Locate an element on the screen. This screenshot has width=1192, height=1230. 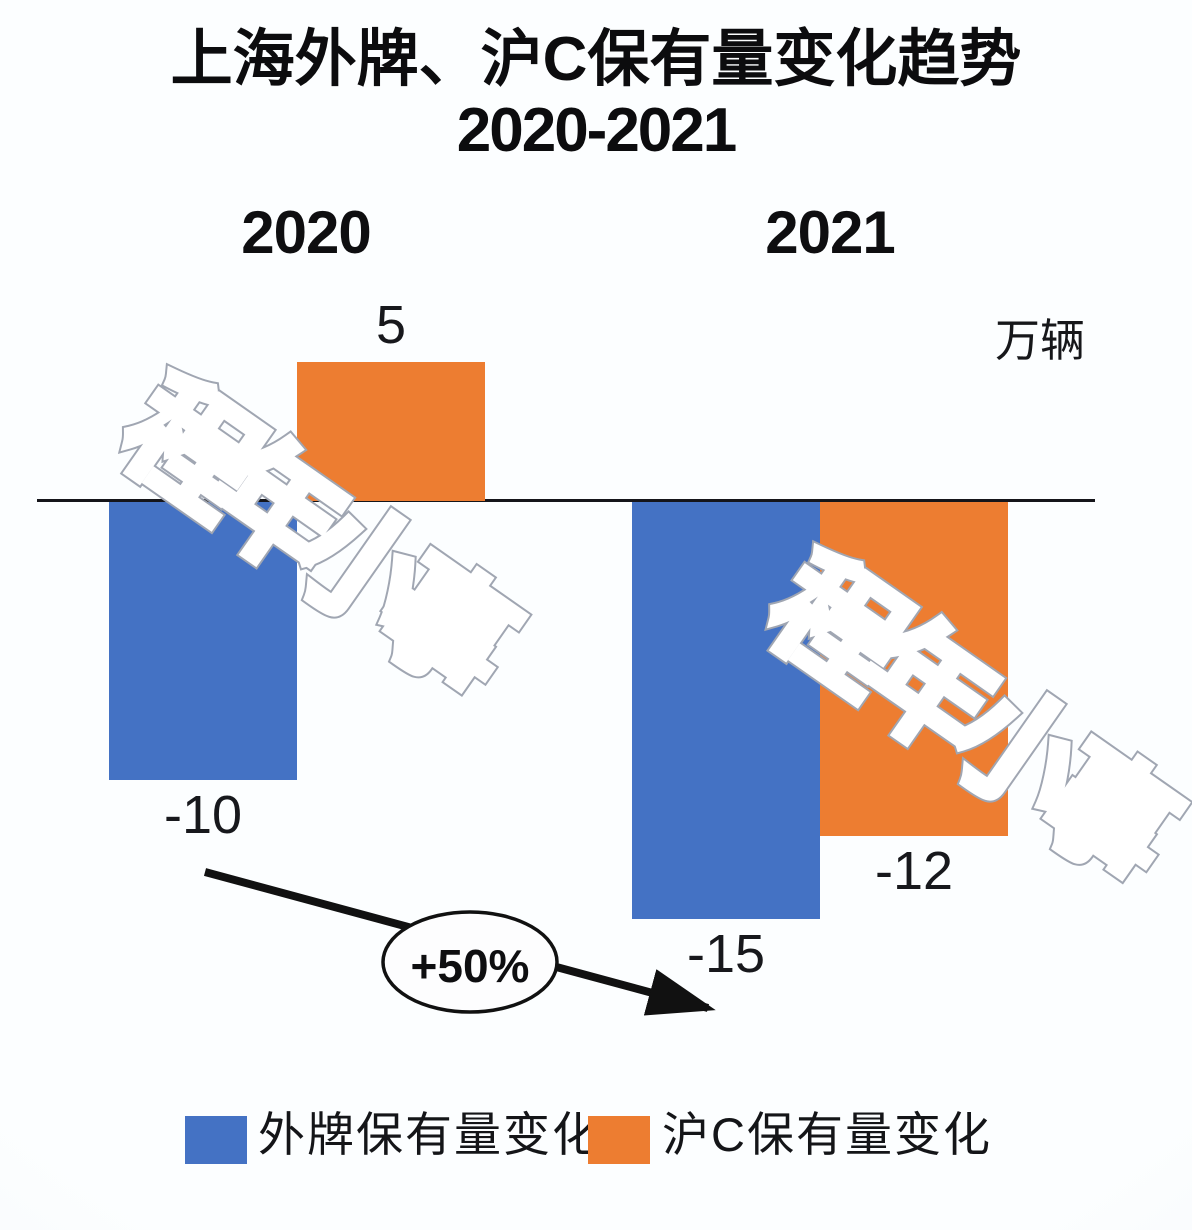
annotation-text: +50% is located at coordinates (470, 966).